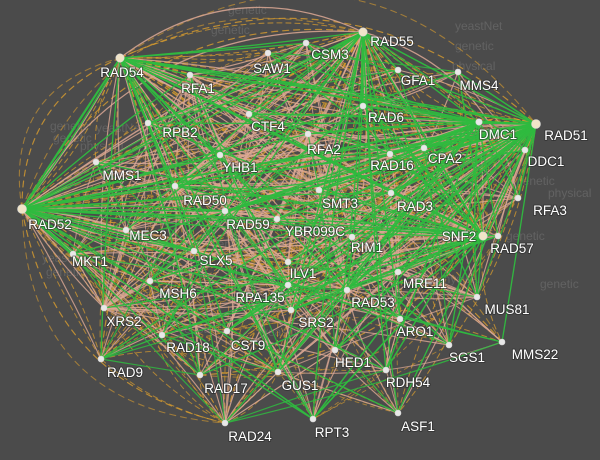 The image size is (600, 460). Describe the element at coordinates (398, 272) in the screenshot. I see `graph-node-mre11` at that location.